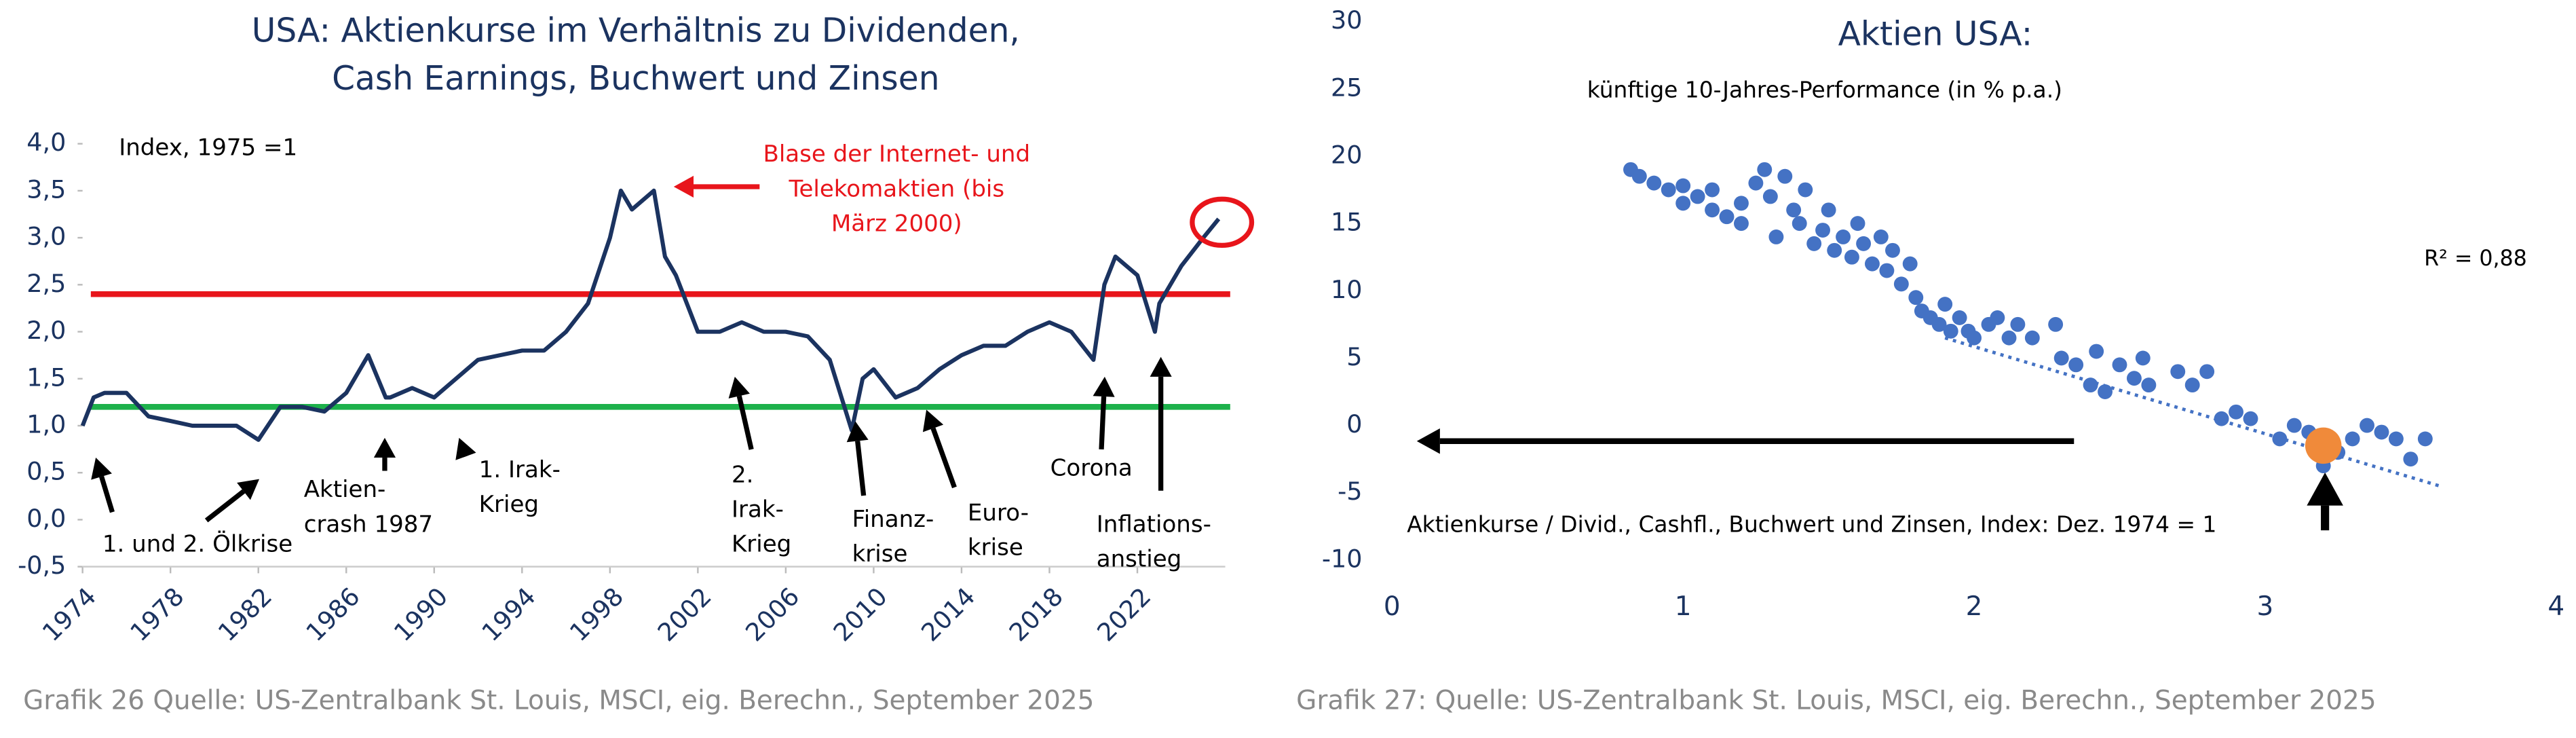 Image resolution: width=2576 pixels, height=738 pixels. Describe the element at coordinates (1139, 558) in the screenshot. I see `annotation: anstieg` at that location.